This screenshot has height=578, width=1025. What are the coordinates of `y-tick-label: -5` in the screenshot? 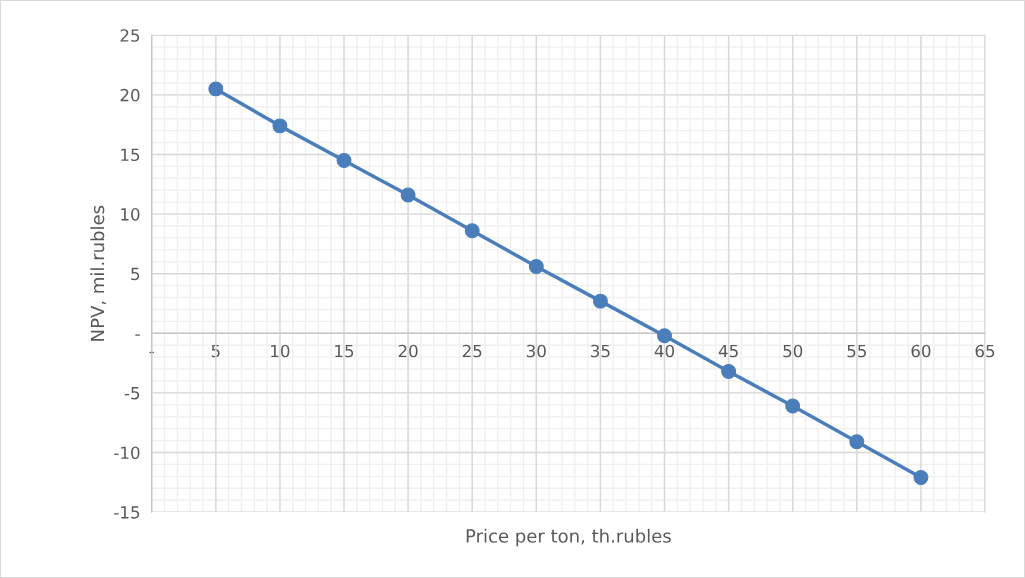 It's located at (132, 393).